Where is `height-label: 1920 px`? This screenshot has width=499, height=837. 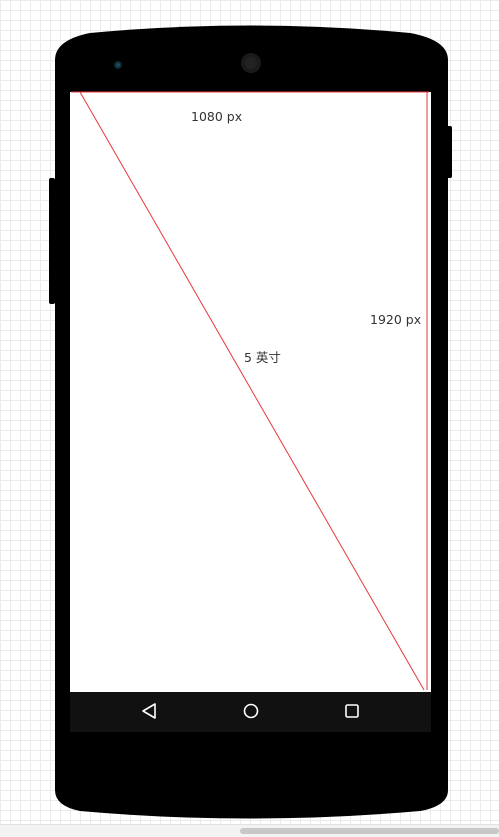 height-label: 1920 px is located at coordinates (395, 319).